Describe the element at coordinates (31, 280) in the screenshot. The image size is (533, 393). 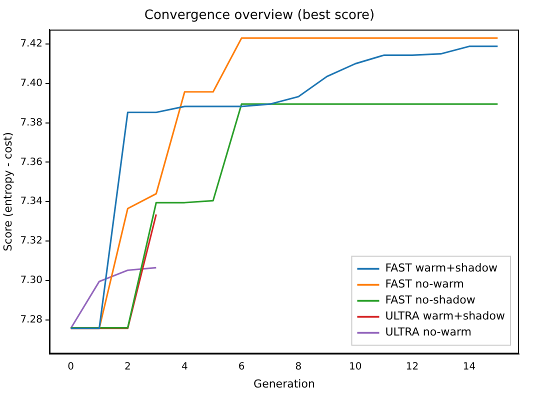
I see `y-tick-label: 7.30` at that location.